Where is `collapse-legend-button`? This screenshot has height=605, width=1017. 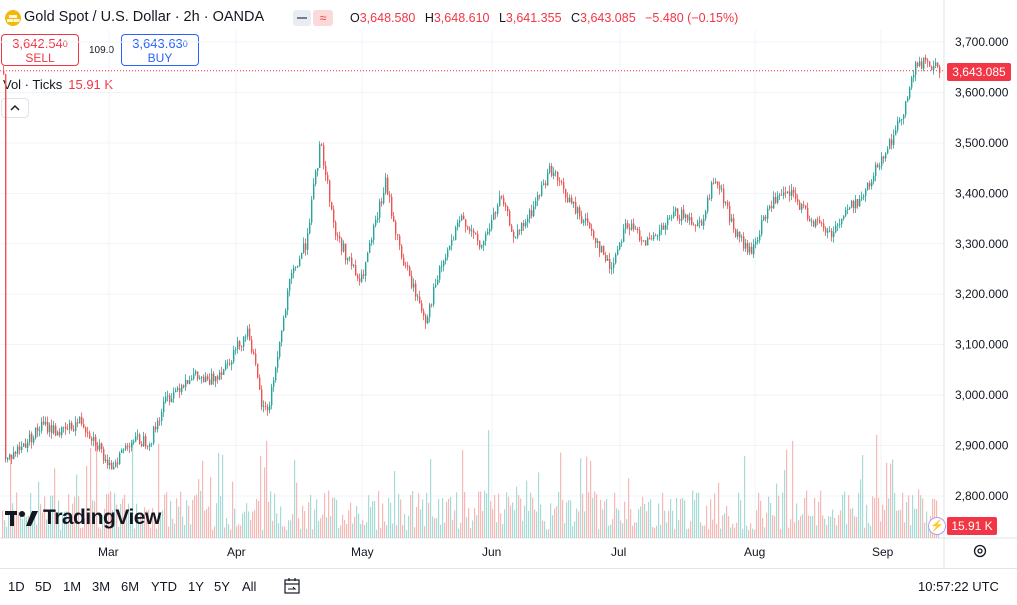
collapse-legend-button is located at coordinates (302, 18).